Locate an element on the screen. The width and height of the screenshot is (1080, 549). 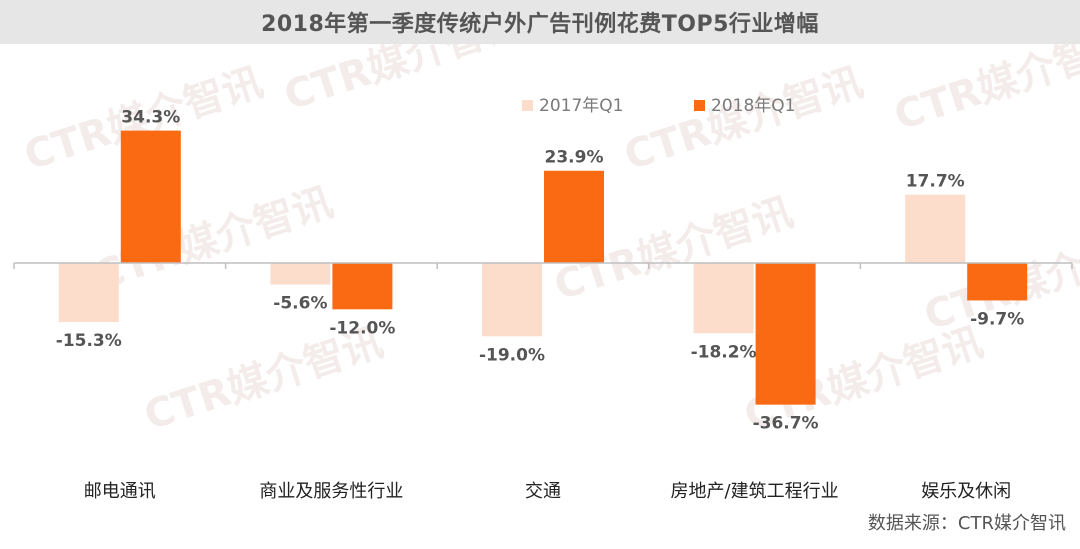
category-label-4: 娱乐及休闲 is located at coordinates (966, 491).